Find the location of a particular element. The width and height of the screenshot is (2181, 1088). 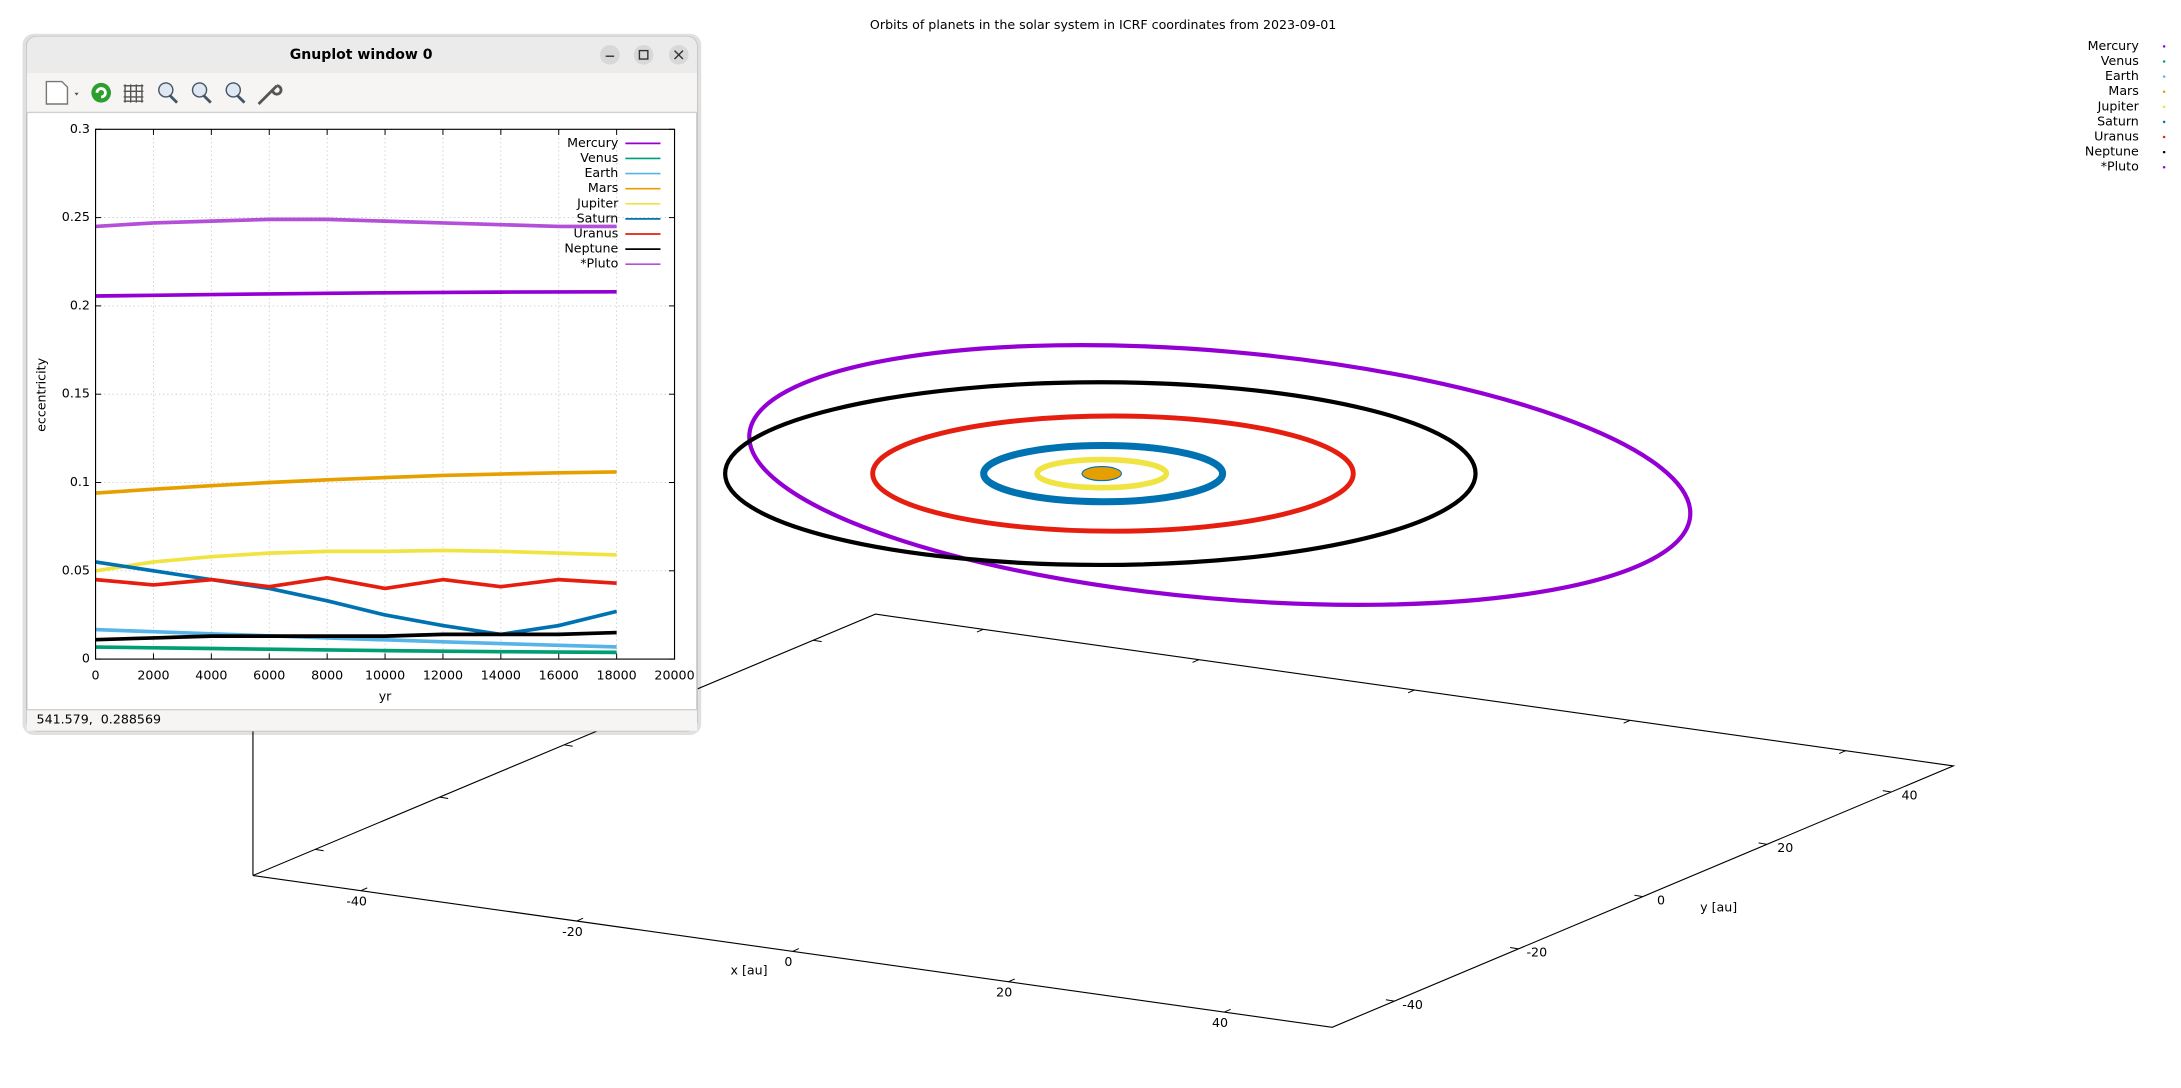

maximize-button is located at coordinates (643, 54).